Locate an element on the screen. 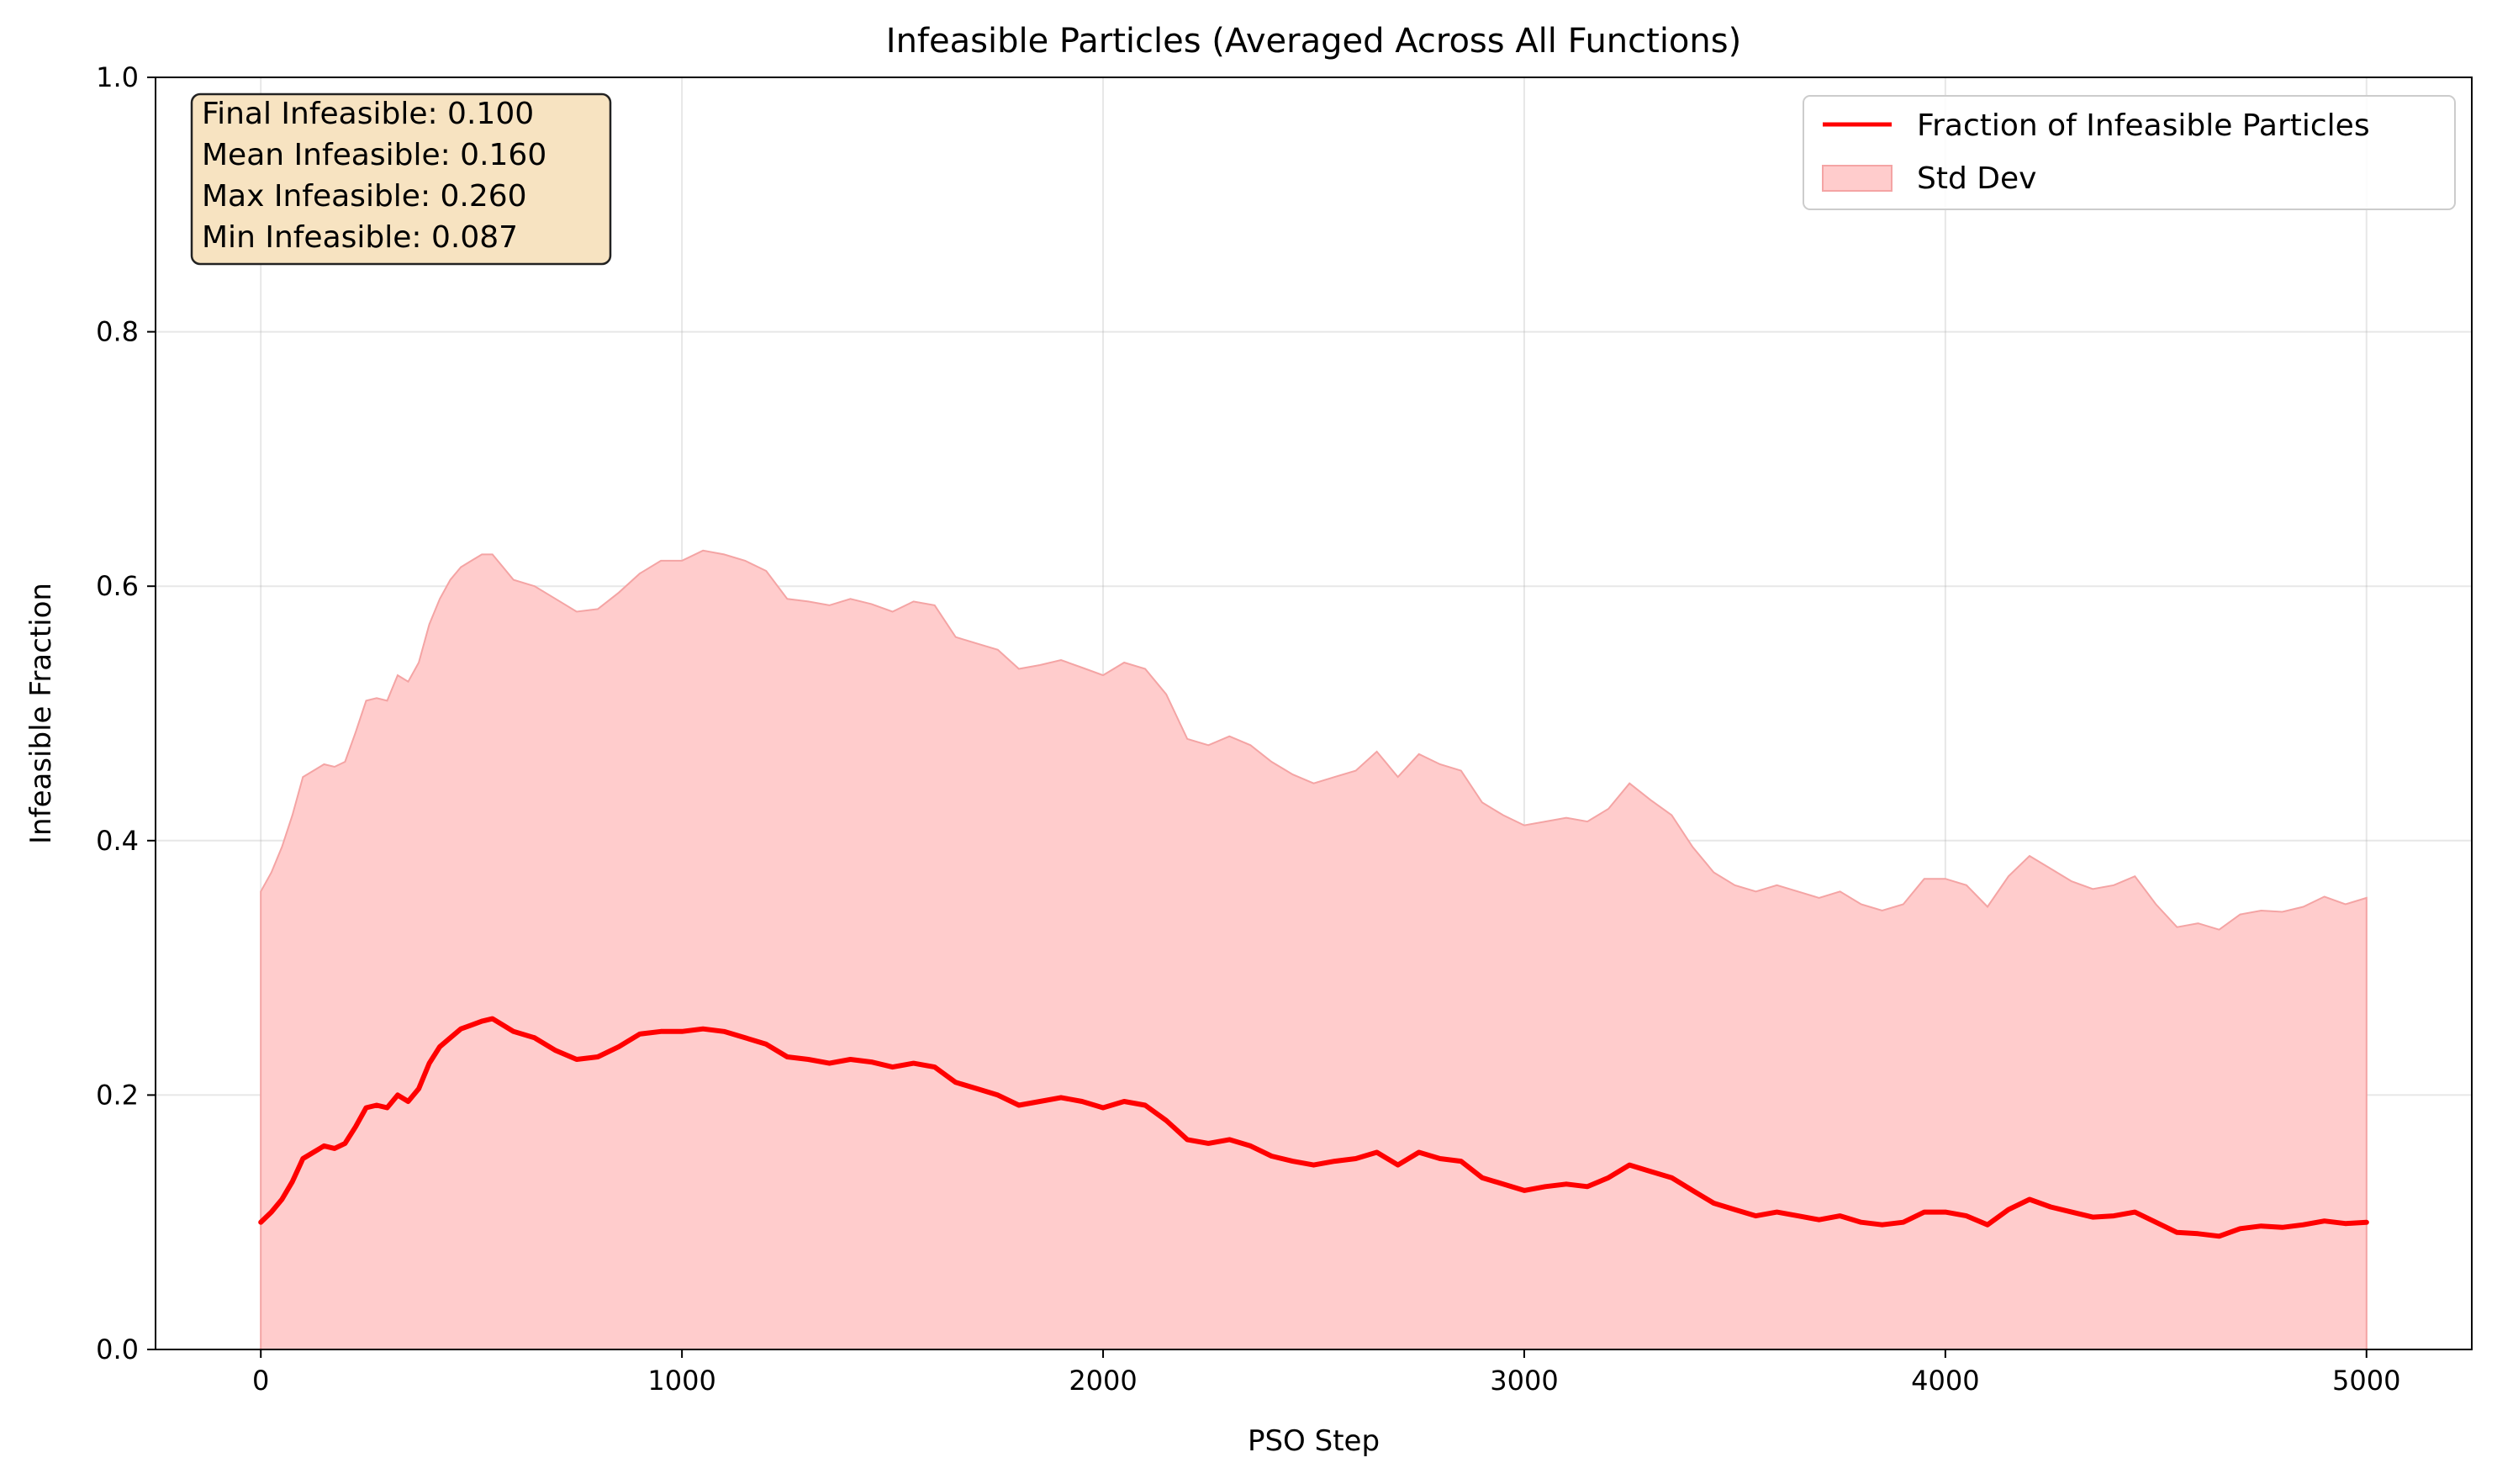 The width and height of the screenshot is (2497, 1484). y-tick-label-0: 0.0 is located at coordinates (117, 1349).